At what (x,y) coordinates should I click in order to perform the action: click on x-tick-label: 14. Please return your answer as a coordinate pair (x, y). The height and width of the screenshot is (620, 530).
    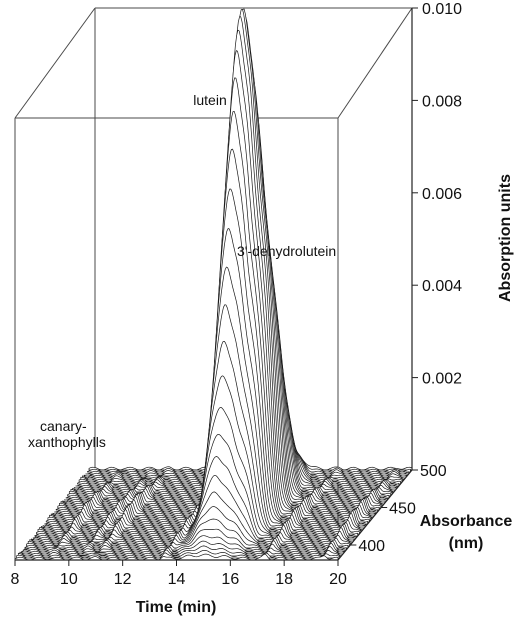
    Looking at the image, I should click on (177, 579).